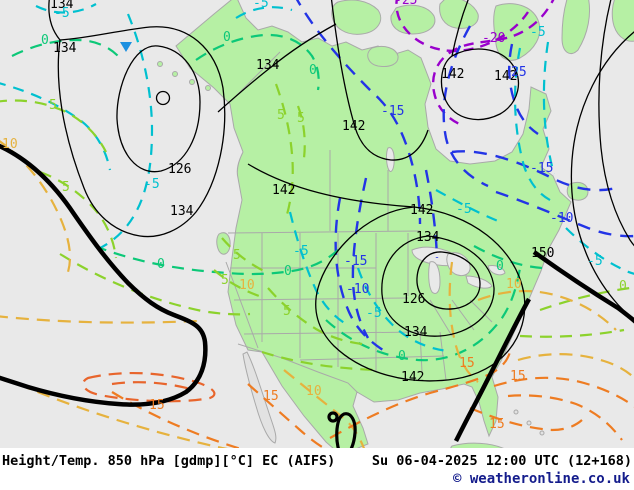 Image resolution: width=634 pixels, height=490 pixels. I want to click on contour-texas-small-loop, so click(346, 431).